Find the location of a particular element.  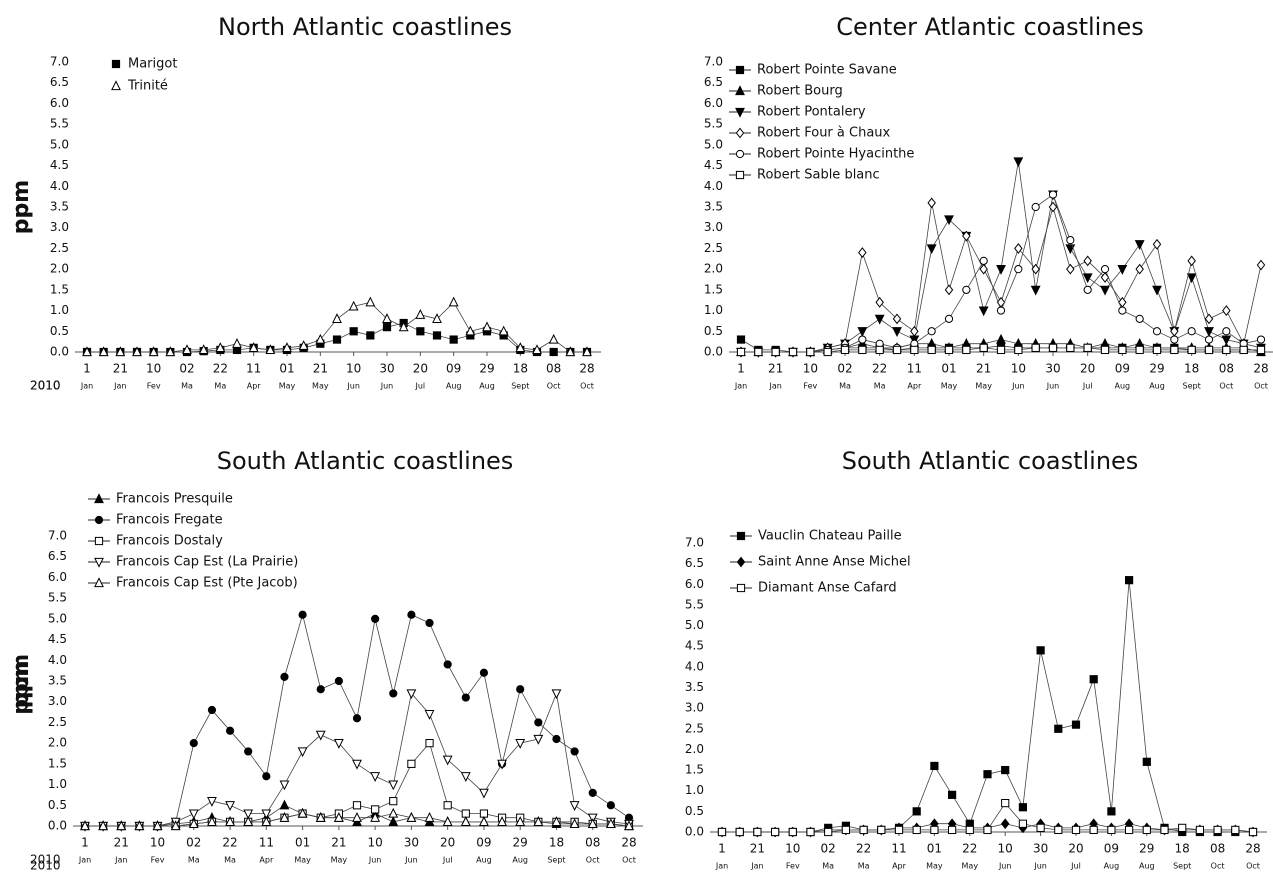

y-tick-label: 4.0 is located at coordinates (57, 660).